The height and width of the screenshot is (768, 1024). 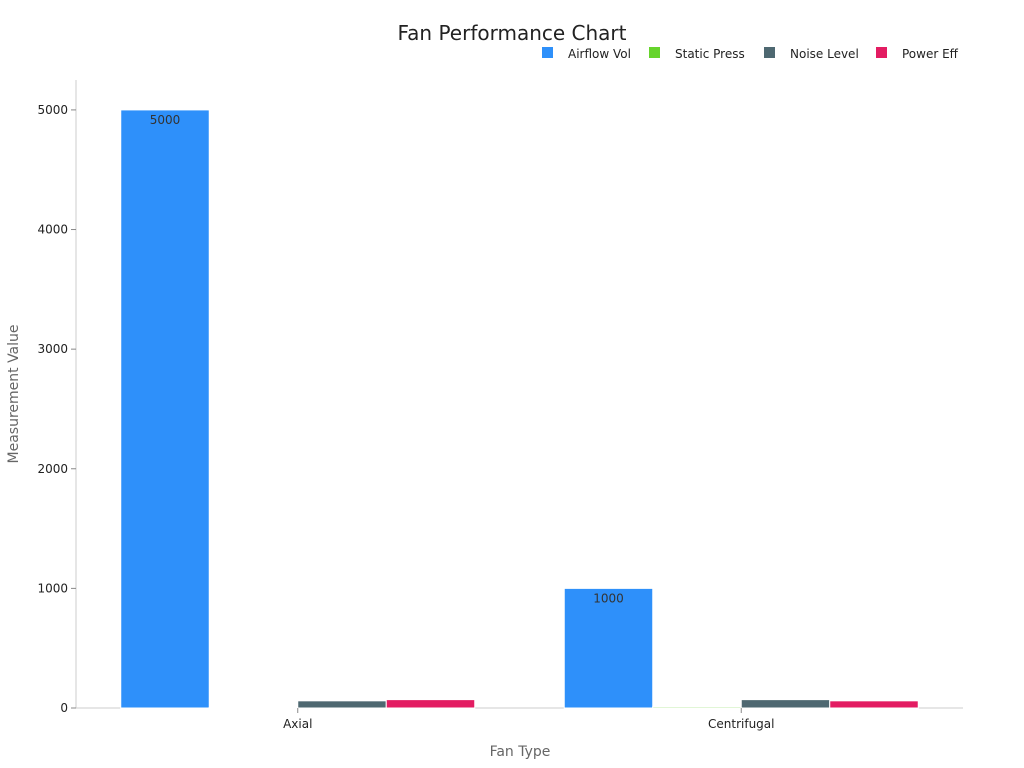 What do you see at coordinates (697, 707) in the screenshot?
I see `bar-static-press-centrifugal` at bounding box center [697, 707].